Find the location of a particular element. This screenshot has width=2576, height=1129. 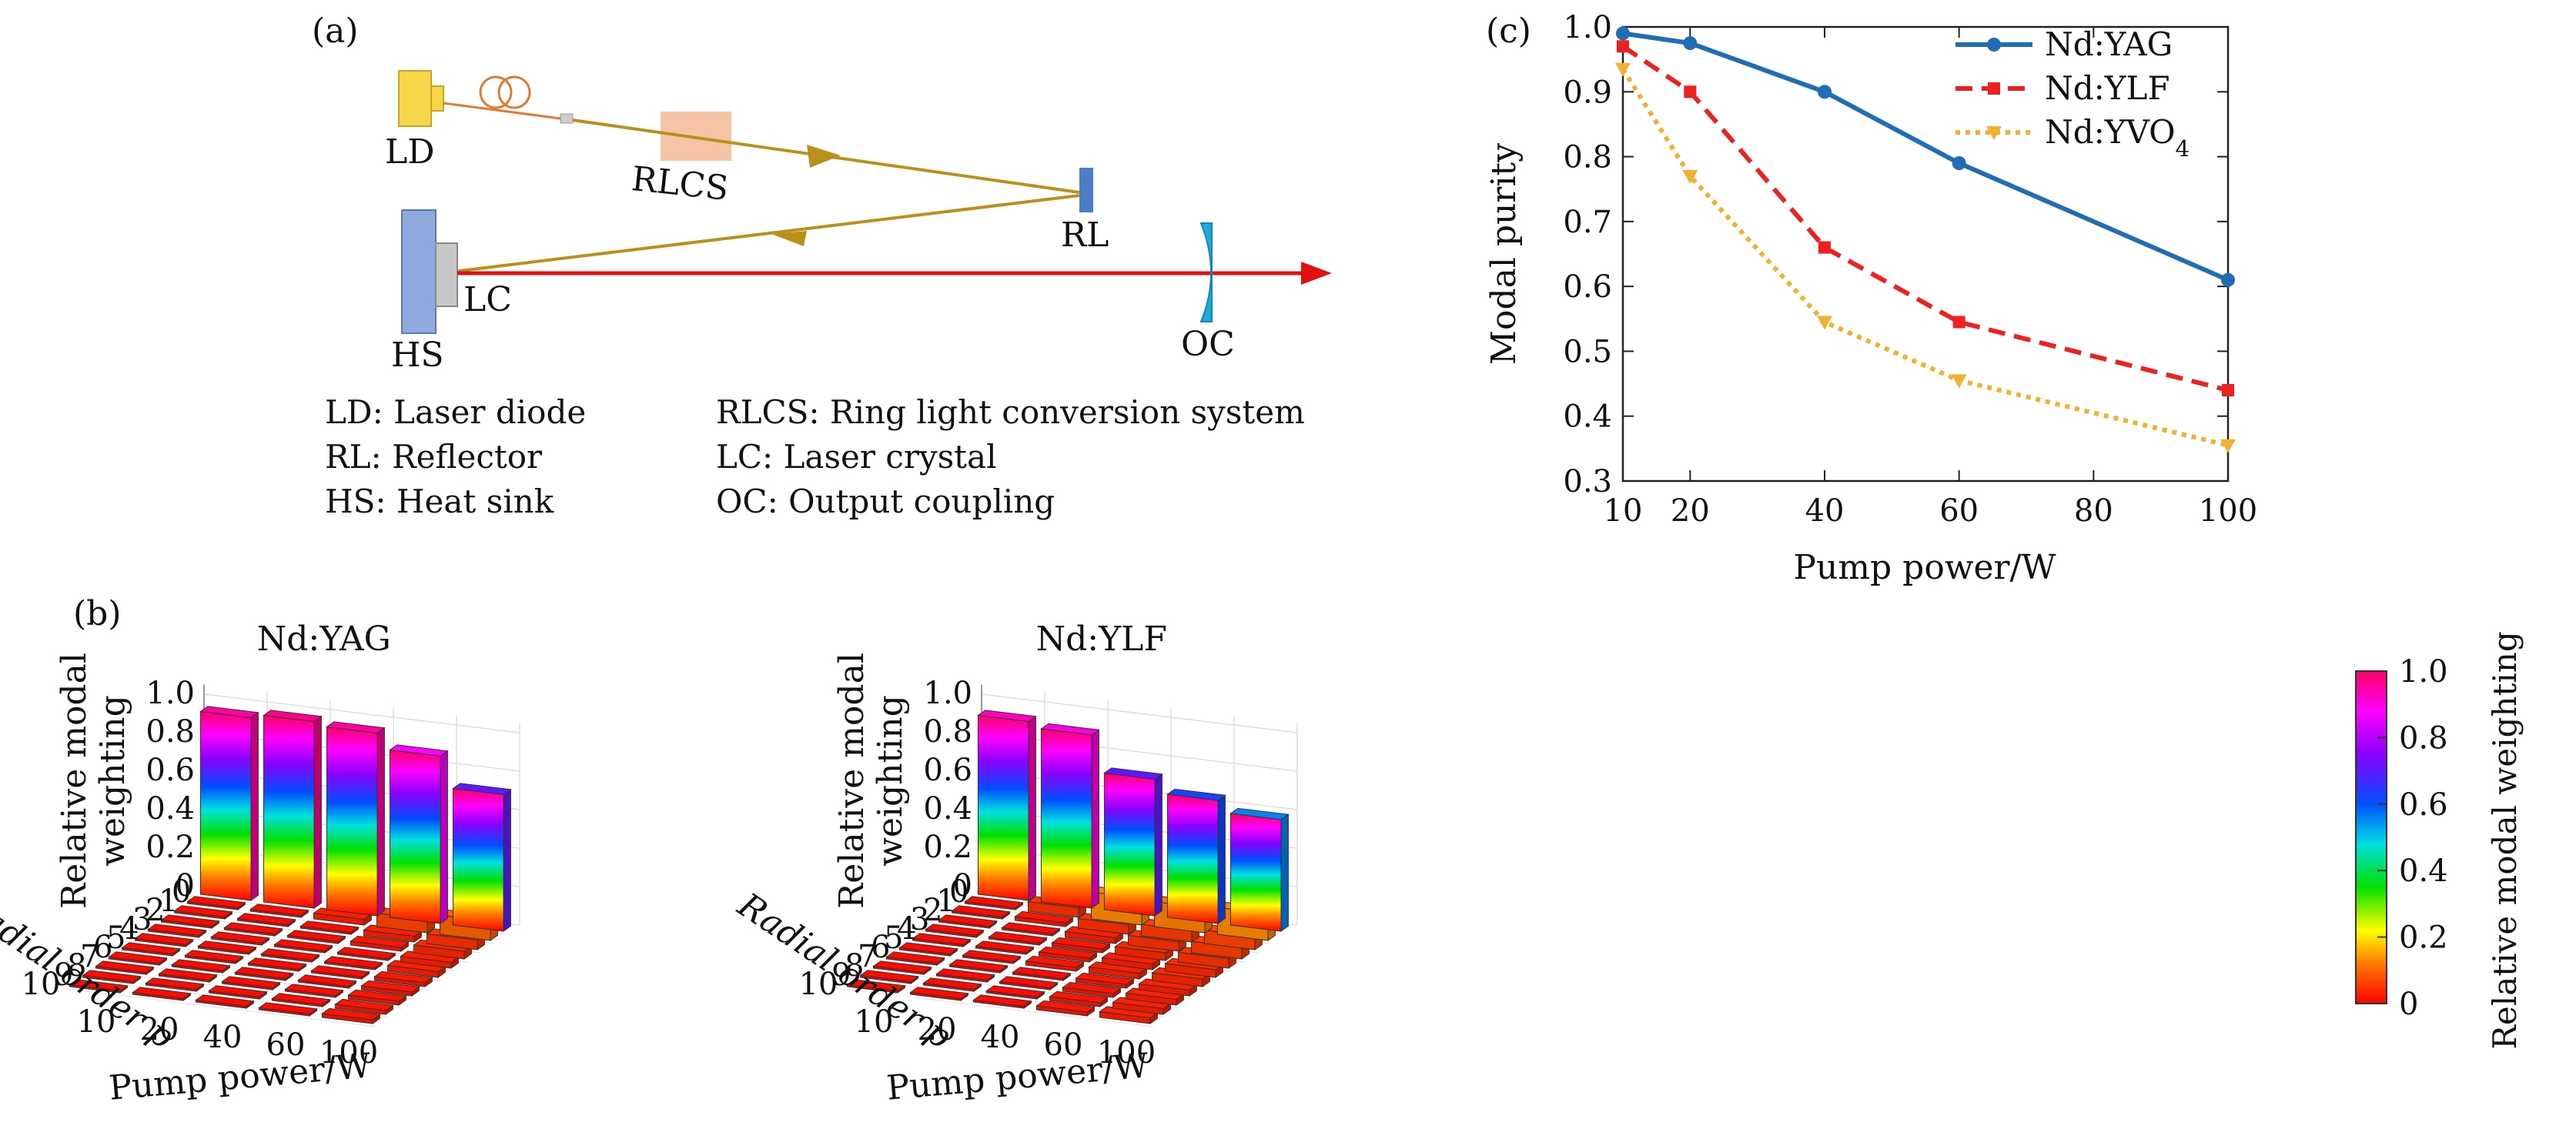

colorbar-tick-label: 0.2 is located at coordinates (2424, 938).